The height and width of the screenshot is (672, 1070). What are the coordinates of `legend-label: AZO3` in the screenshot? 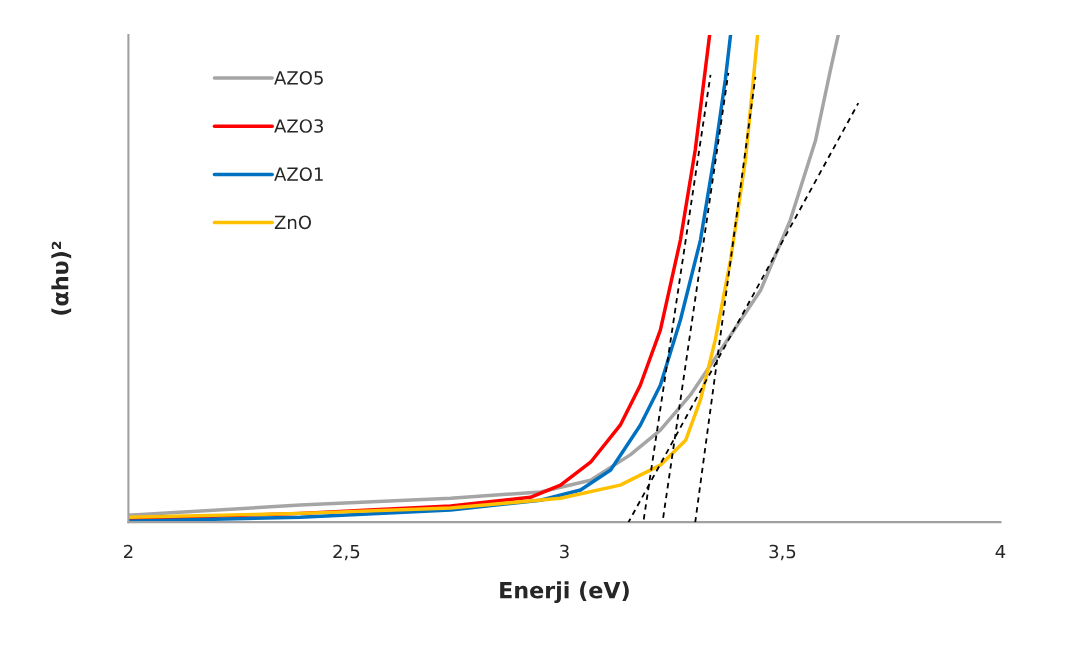 It's located at (298, 126).